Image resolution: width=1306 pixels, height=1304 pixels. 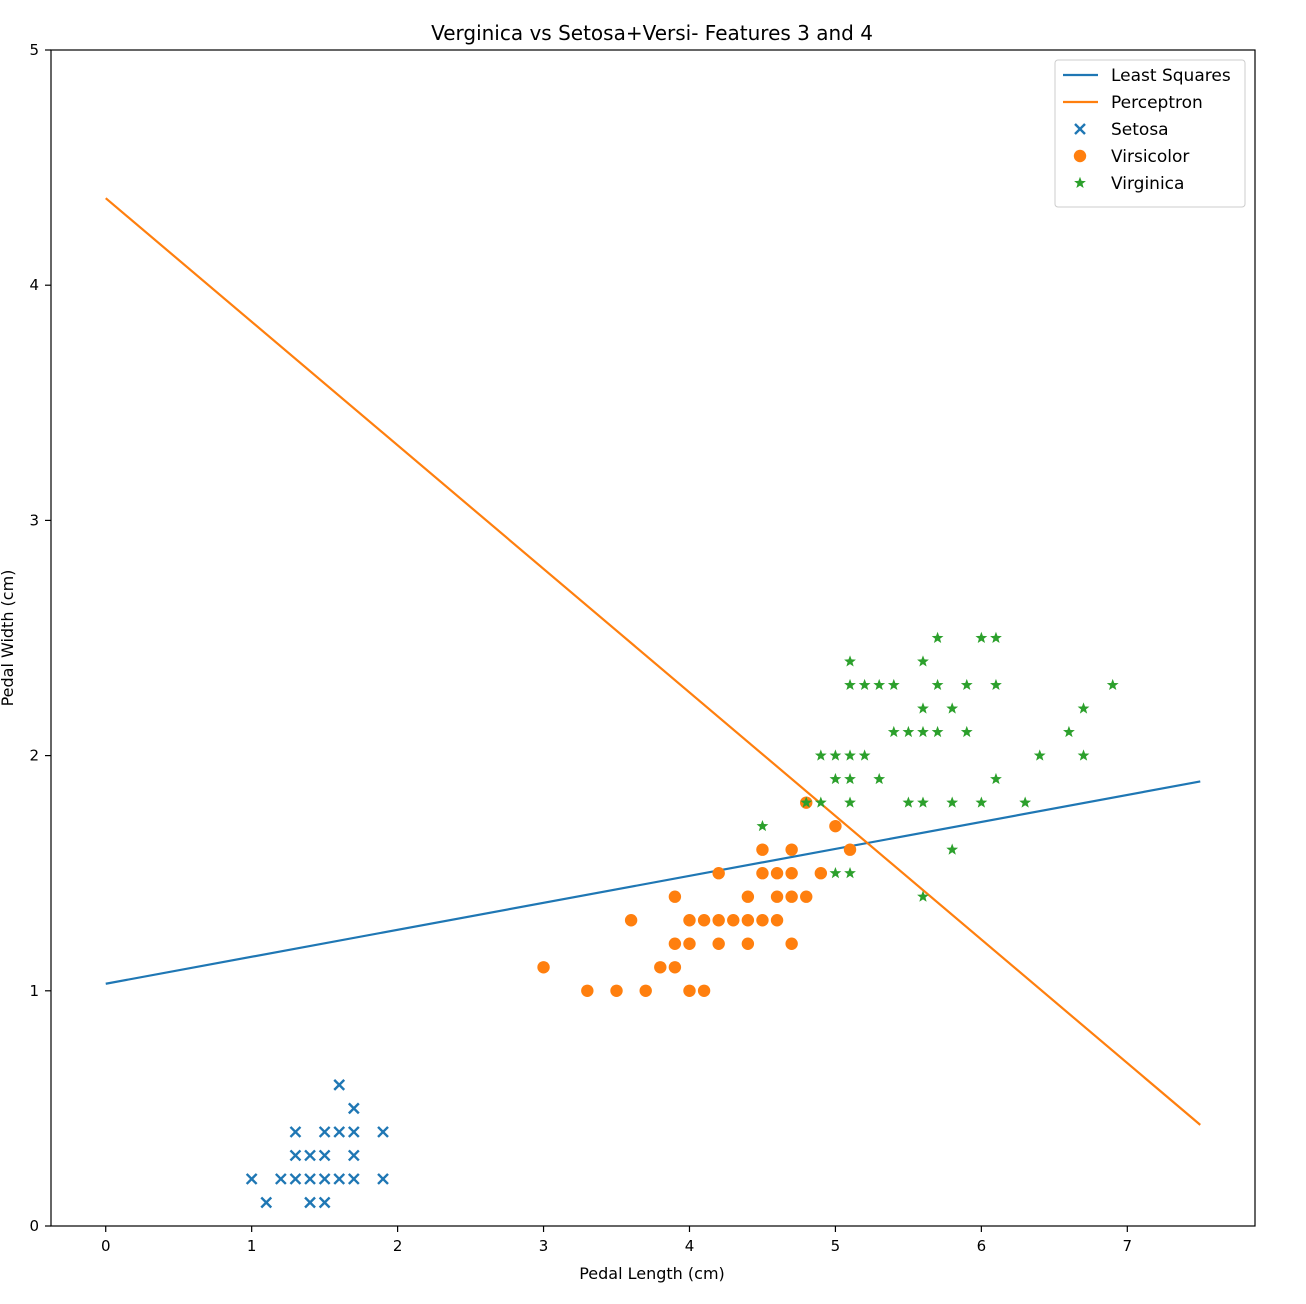 I want to click on legend-swatch-virginica, so click(x=1080, y=182).